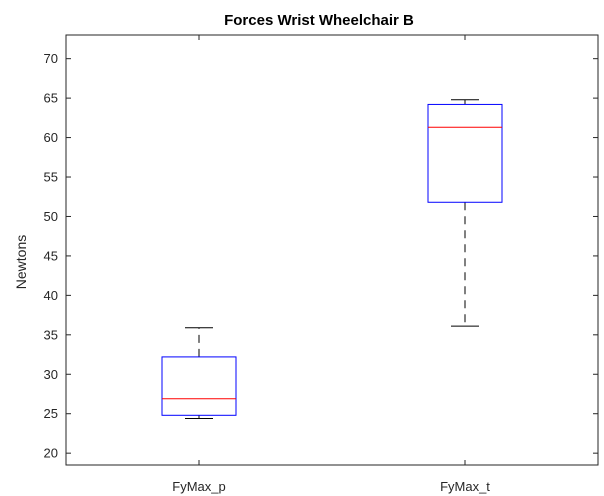  I want to click on y-tick-label: 25, so click(51, 413).